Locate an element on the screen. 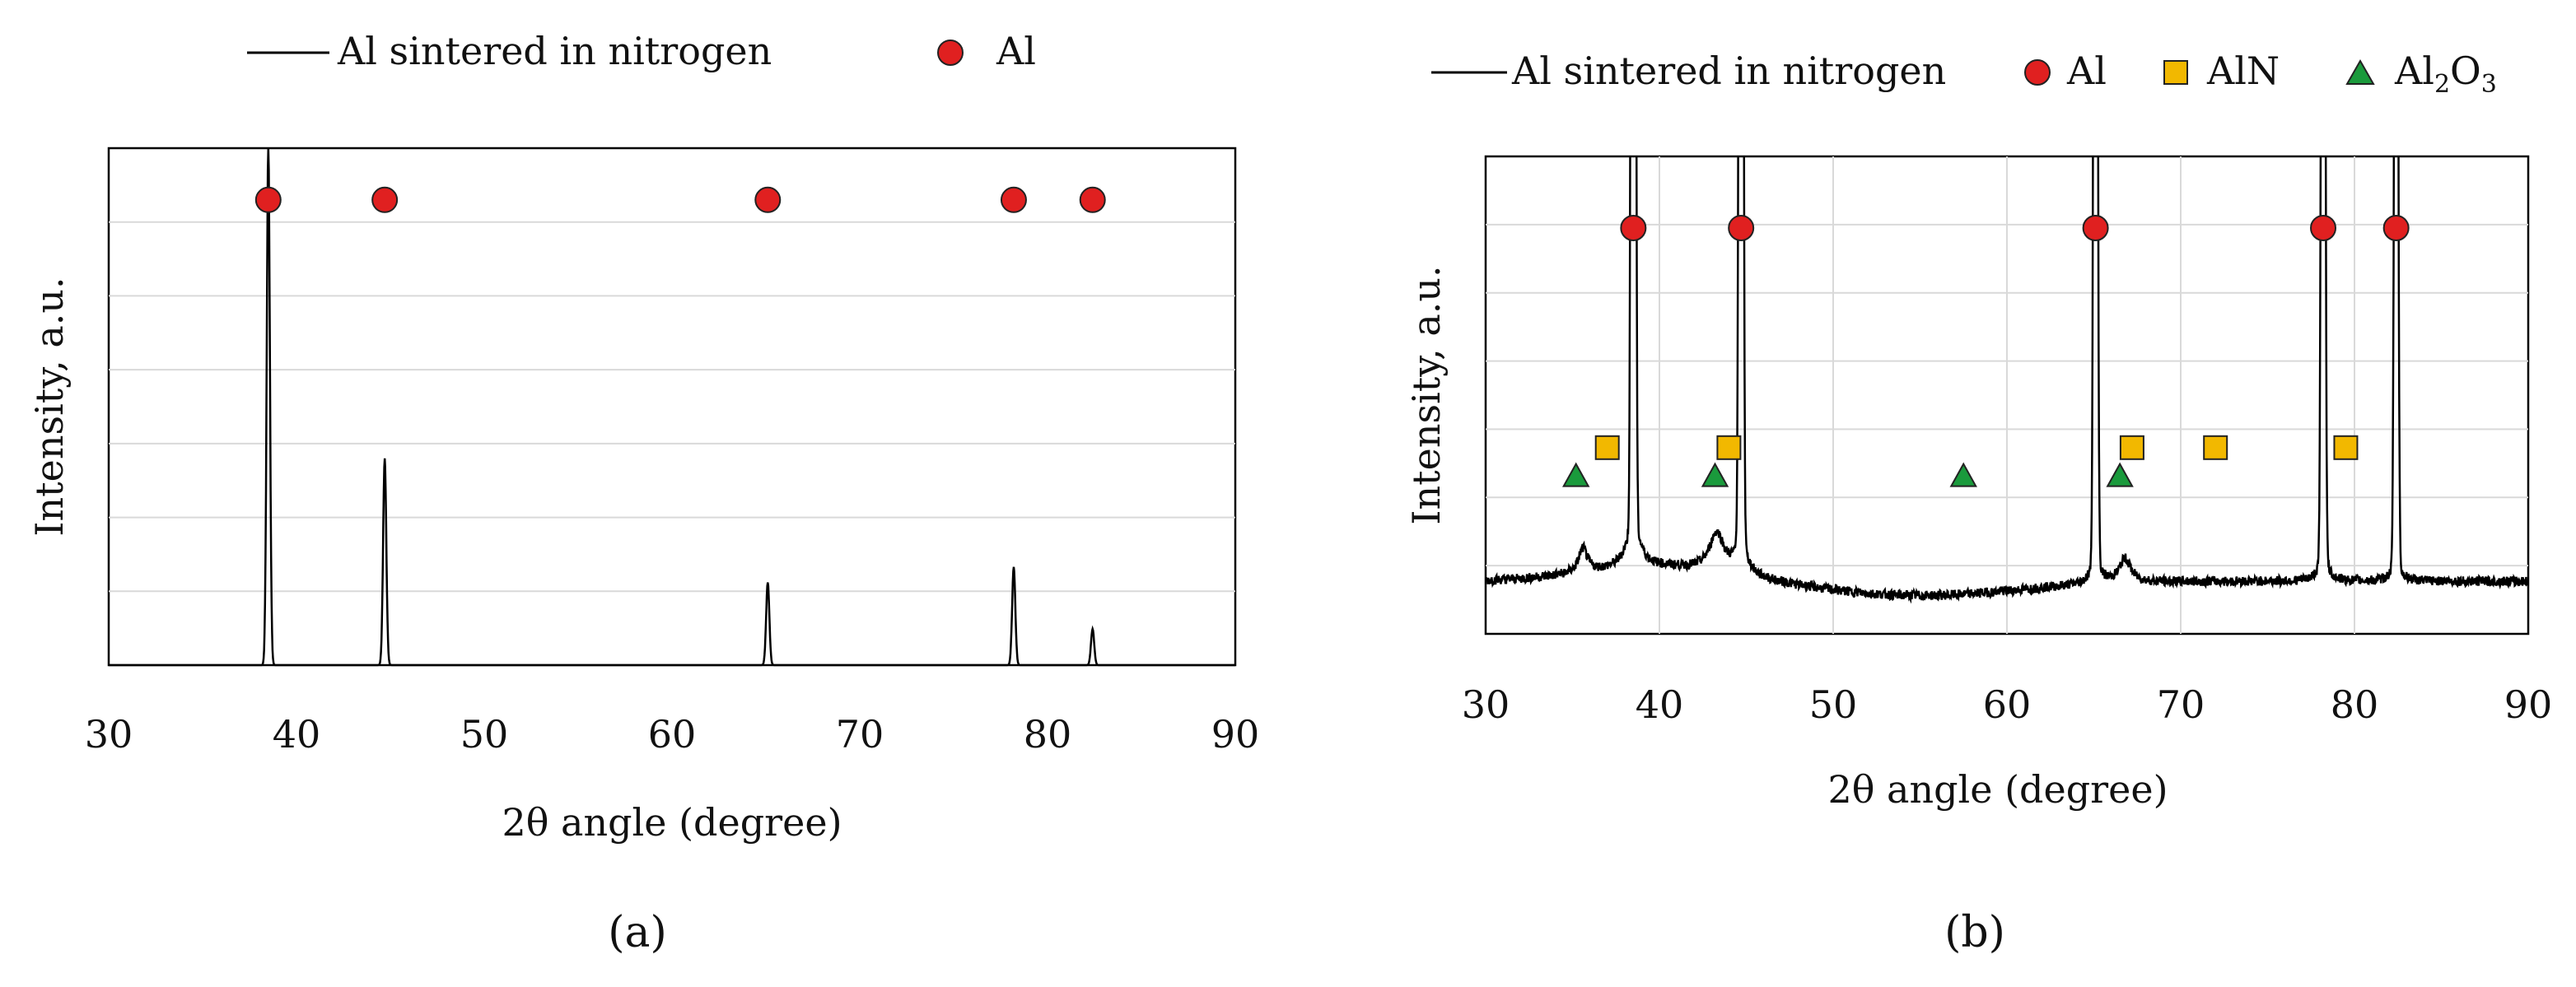 The image size is (2576, 987). x-axis-label-b: 2θ angle (degree) is located at coordinates (1997, 789).